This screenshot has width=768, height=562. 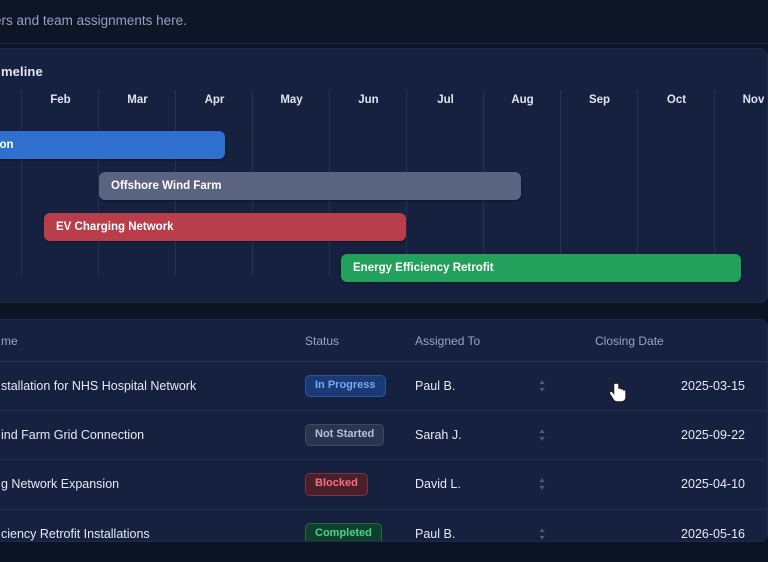 I want to click on gantt-bar: EV Charging Network, so click(x=225, y=227).